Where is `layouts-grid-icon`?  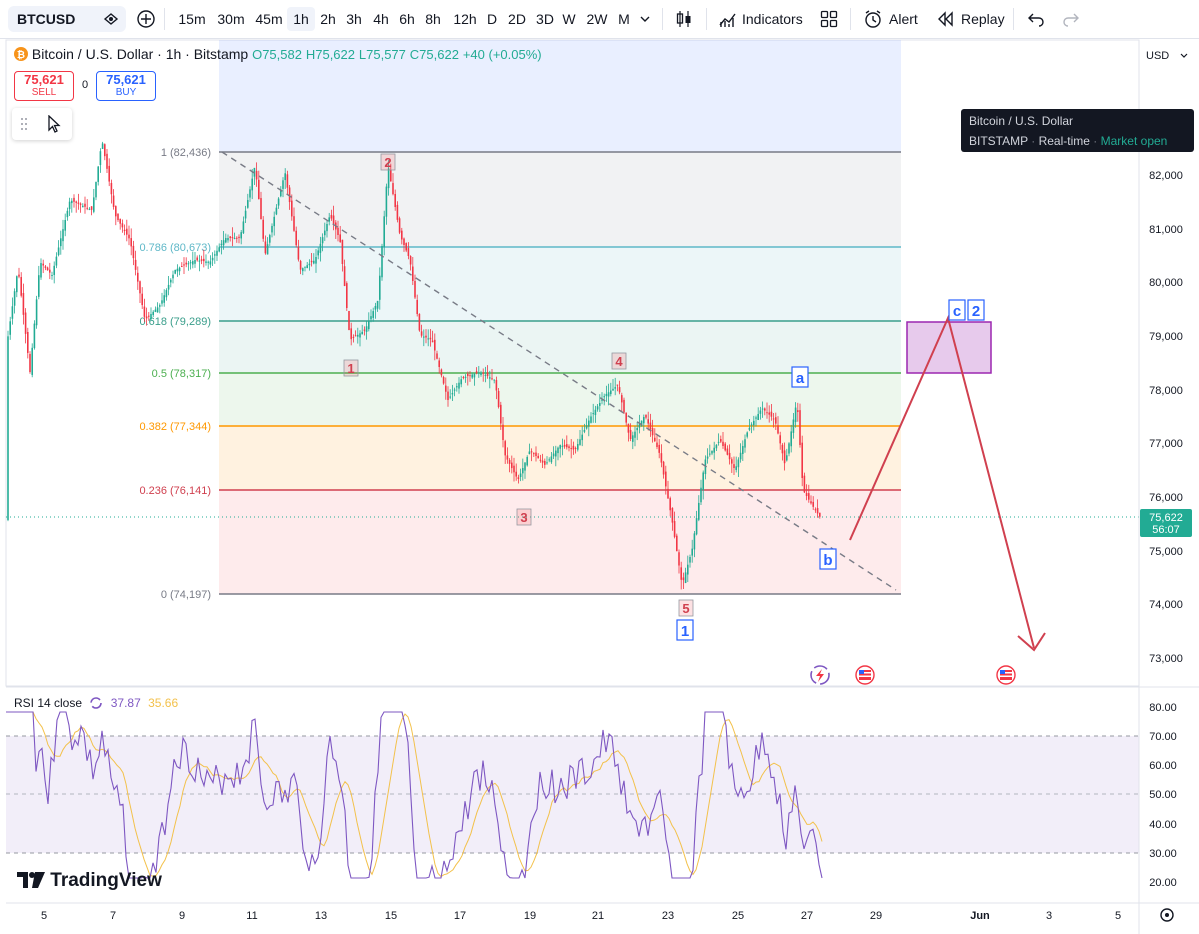 layouts-grid-icon is located at coordinates (829, 19).